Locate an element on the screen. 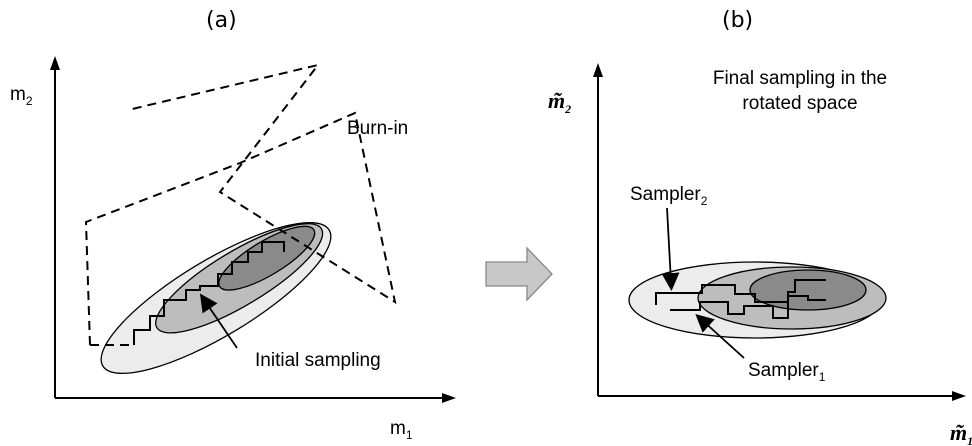 The height and width of the screenshot is (446, 972). sampler1-path is located at coordinates (748, 307).